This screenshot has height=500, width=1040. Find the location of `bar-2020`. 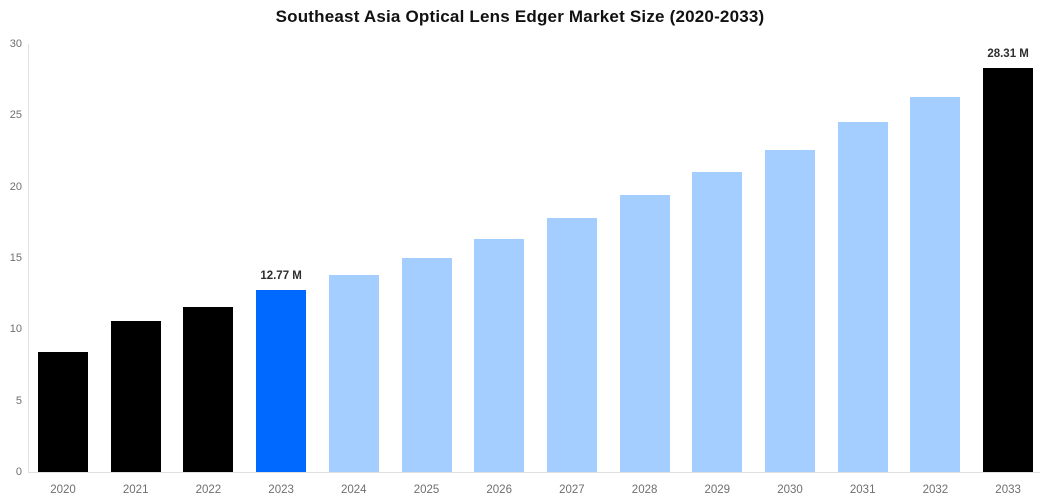

bar-2020 is located at coordinates (63, 412).